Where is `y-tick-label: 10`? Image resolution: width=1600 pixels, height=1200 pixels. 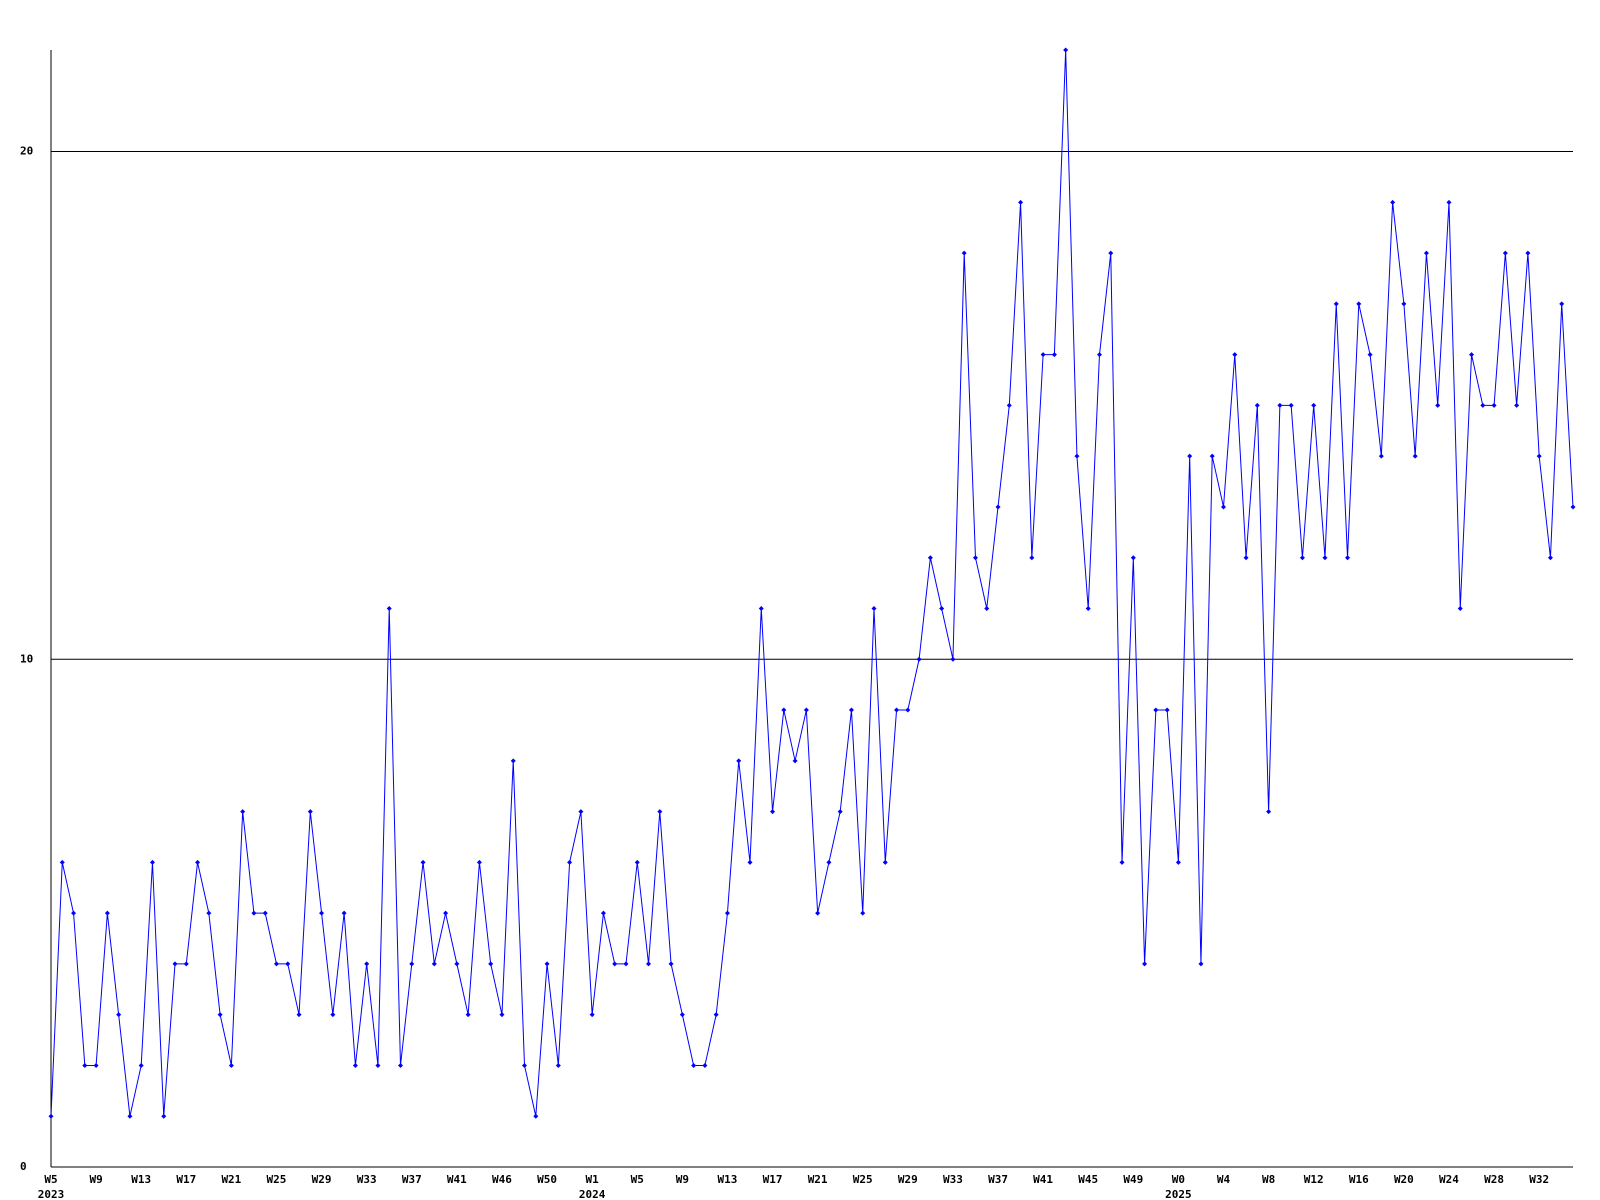
y-tick-label: 10 is located at coordinates (26, 658).